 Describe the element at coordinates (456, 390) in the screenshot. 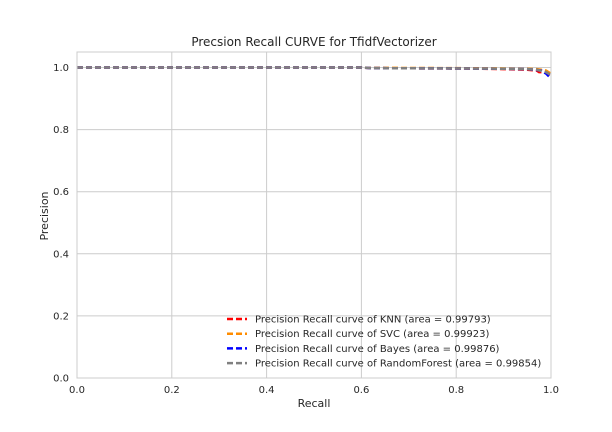

I see `x-tick-label: 0.8` at that location.